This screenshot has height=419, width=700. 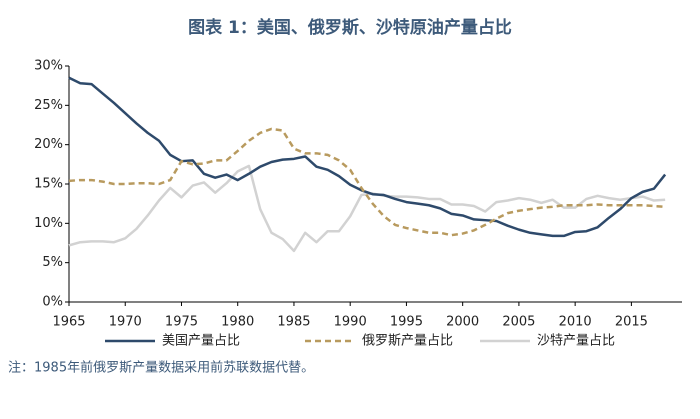 What do you see at coordinates (52, 262) in the screenshot?
I see `y-tick-label: 5%` at bounding box center [52, 262].